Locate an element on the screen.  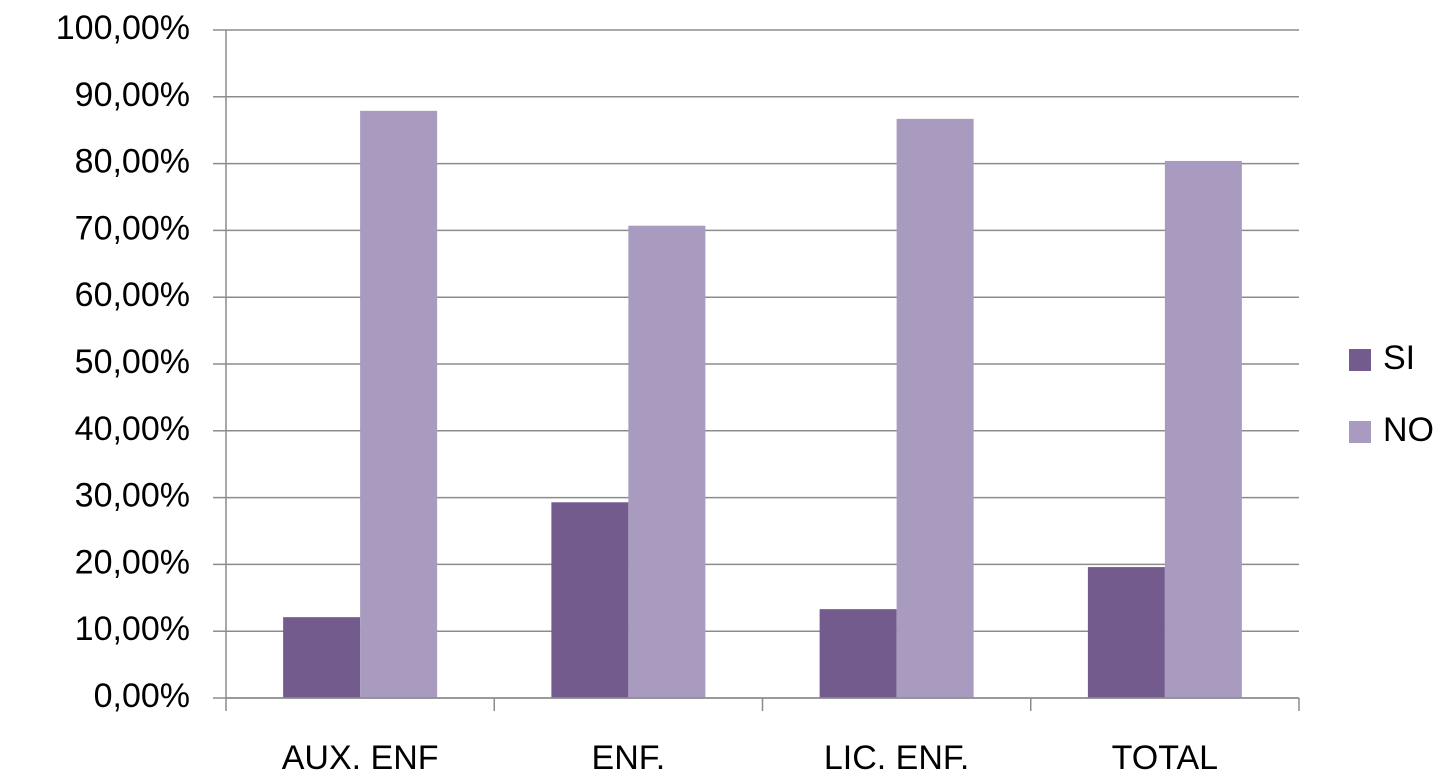
y-tick-label: 20,00% is located at coordinates (132, 562).